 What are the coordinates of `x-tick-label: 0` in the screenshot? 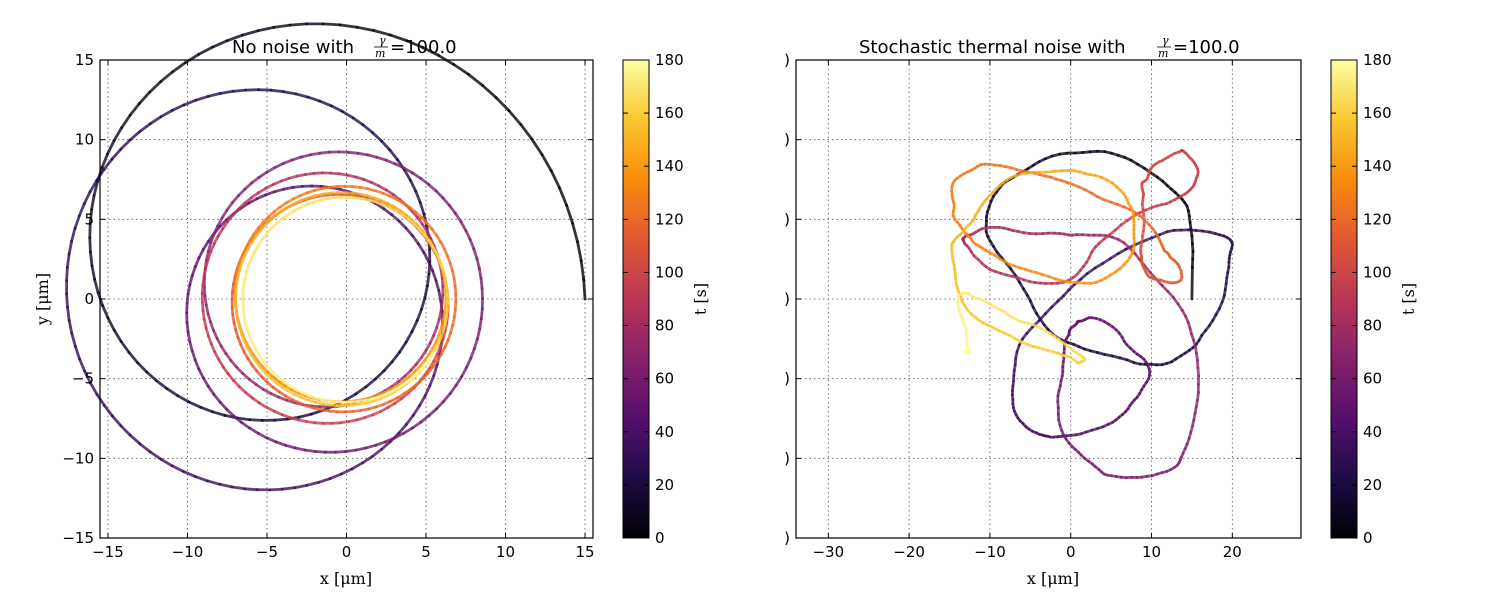 It's located at (1071, 552).